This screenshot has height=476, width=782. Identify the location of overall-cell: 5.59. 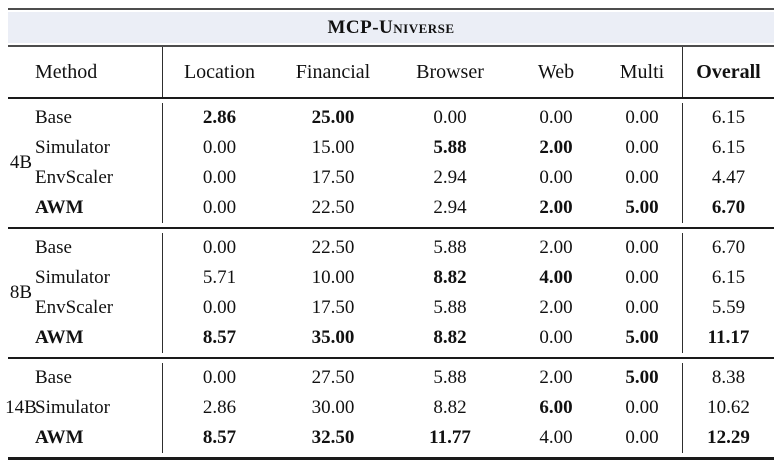
(728, 308).